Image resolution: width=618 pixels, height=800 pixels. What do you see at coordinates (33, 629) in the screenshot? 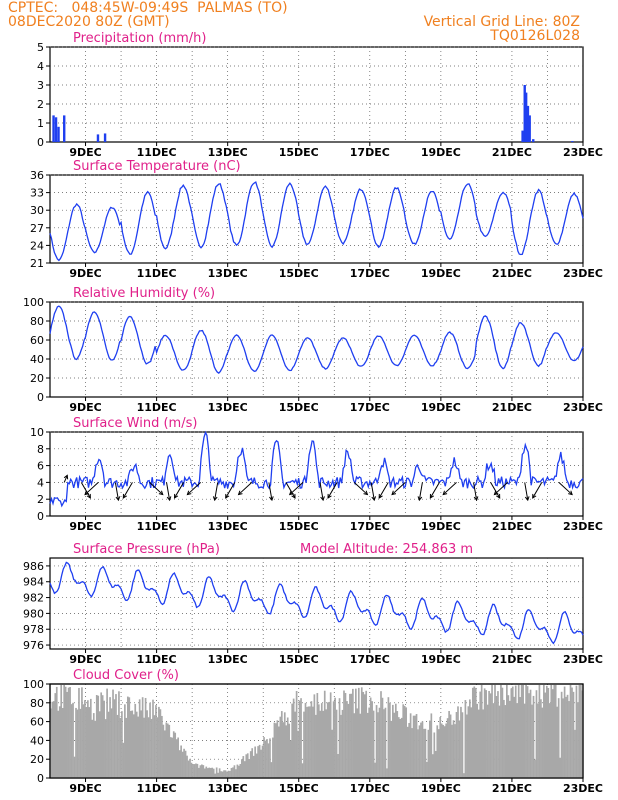
I see `pres-ytick-label: 978` at bounding box center [33, 629].